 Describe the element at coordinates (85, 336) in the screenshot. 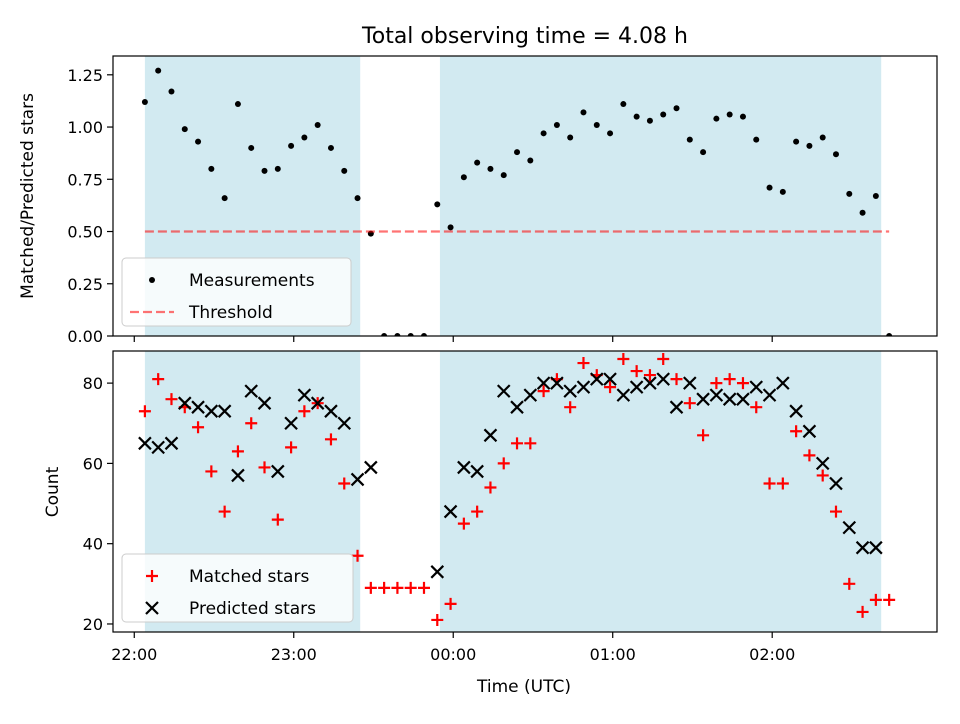

I see `y-tick-label: 0.00` at that location.